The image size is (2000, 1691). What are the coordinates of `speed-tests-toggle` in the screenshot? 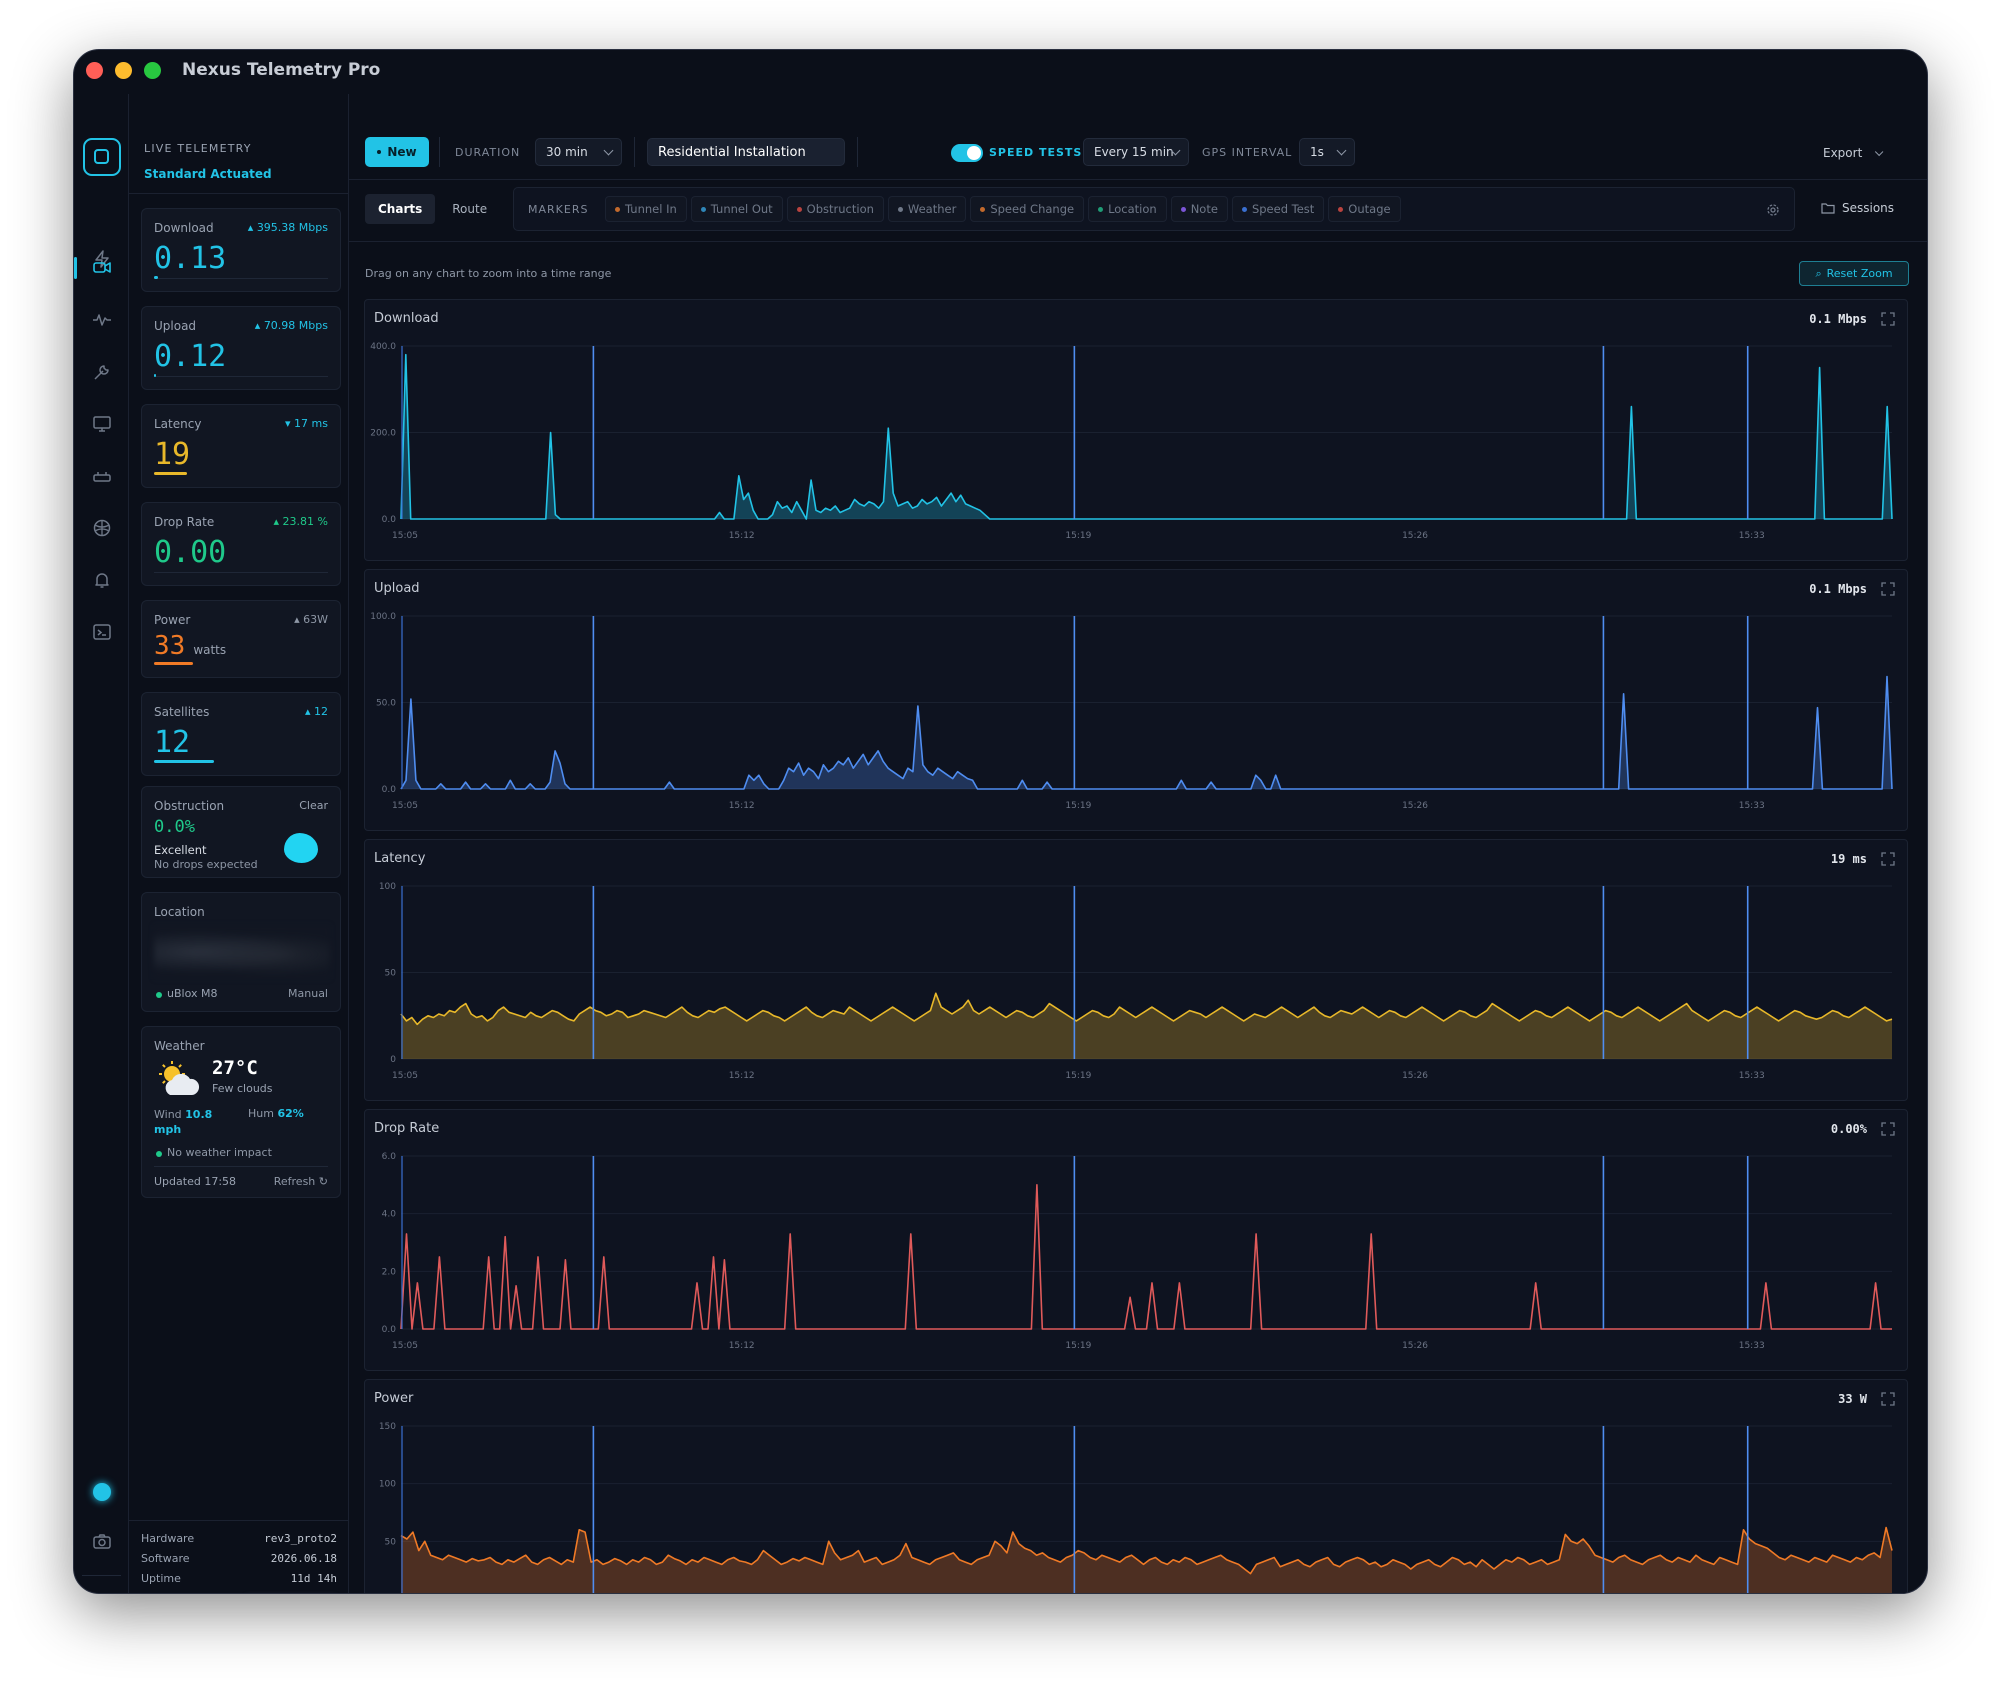 It's located at (967, 153).